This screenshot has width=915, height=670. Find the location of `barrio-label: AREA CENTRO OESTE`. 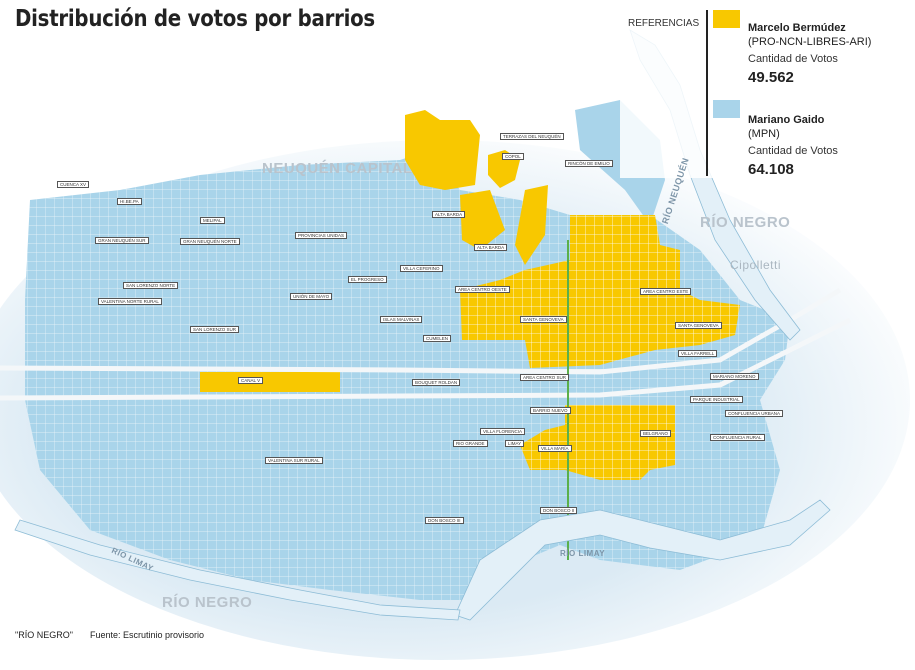

barrio-label: AREA CENTRO OESTE is located at coordinates (482, 289).